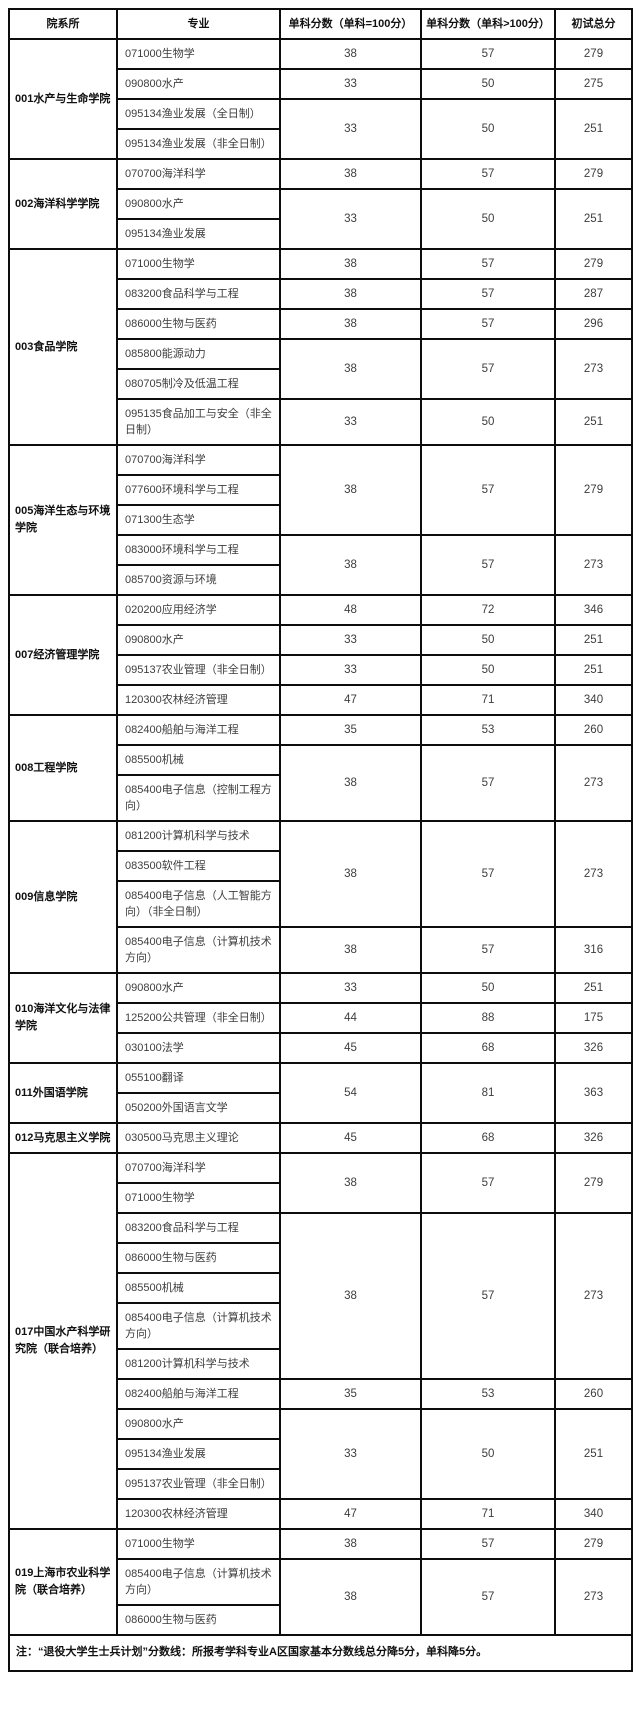 The width and height of the screenshot is (640, 1710). I want to click on table-row: 085800能源动力 38 57 273, so click(321, 369).